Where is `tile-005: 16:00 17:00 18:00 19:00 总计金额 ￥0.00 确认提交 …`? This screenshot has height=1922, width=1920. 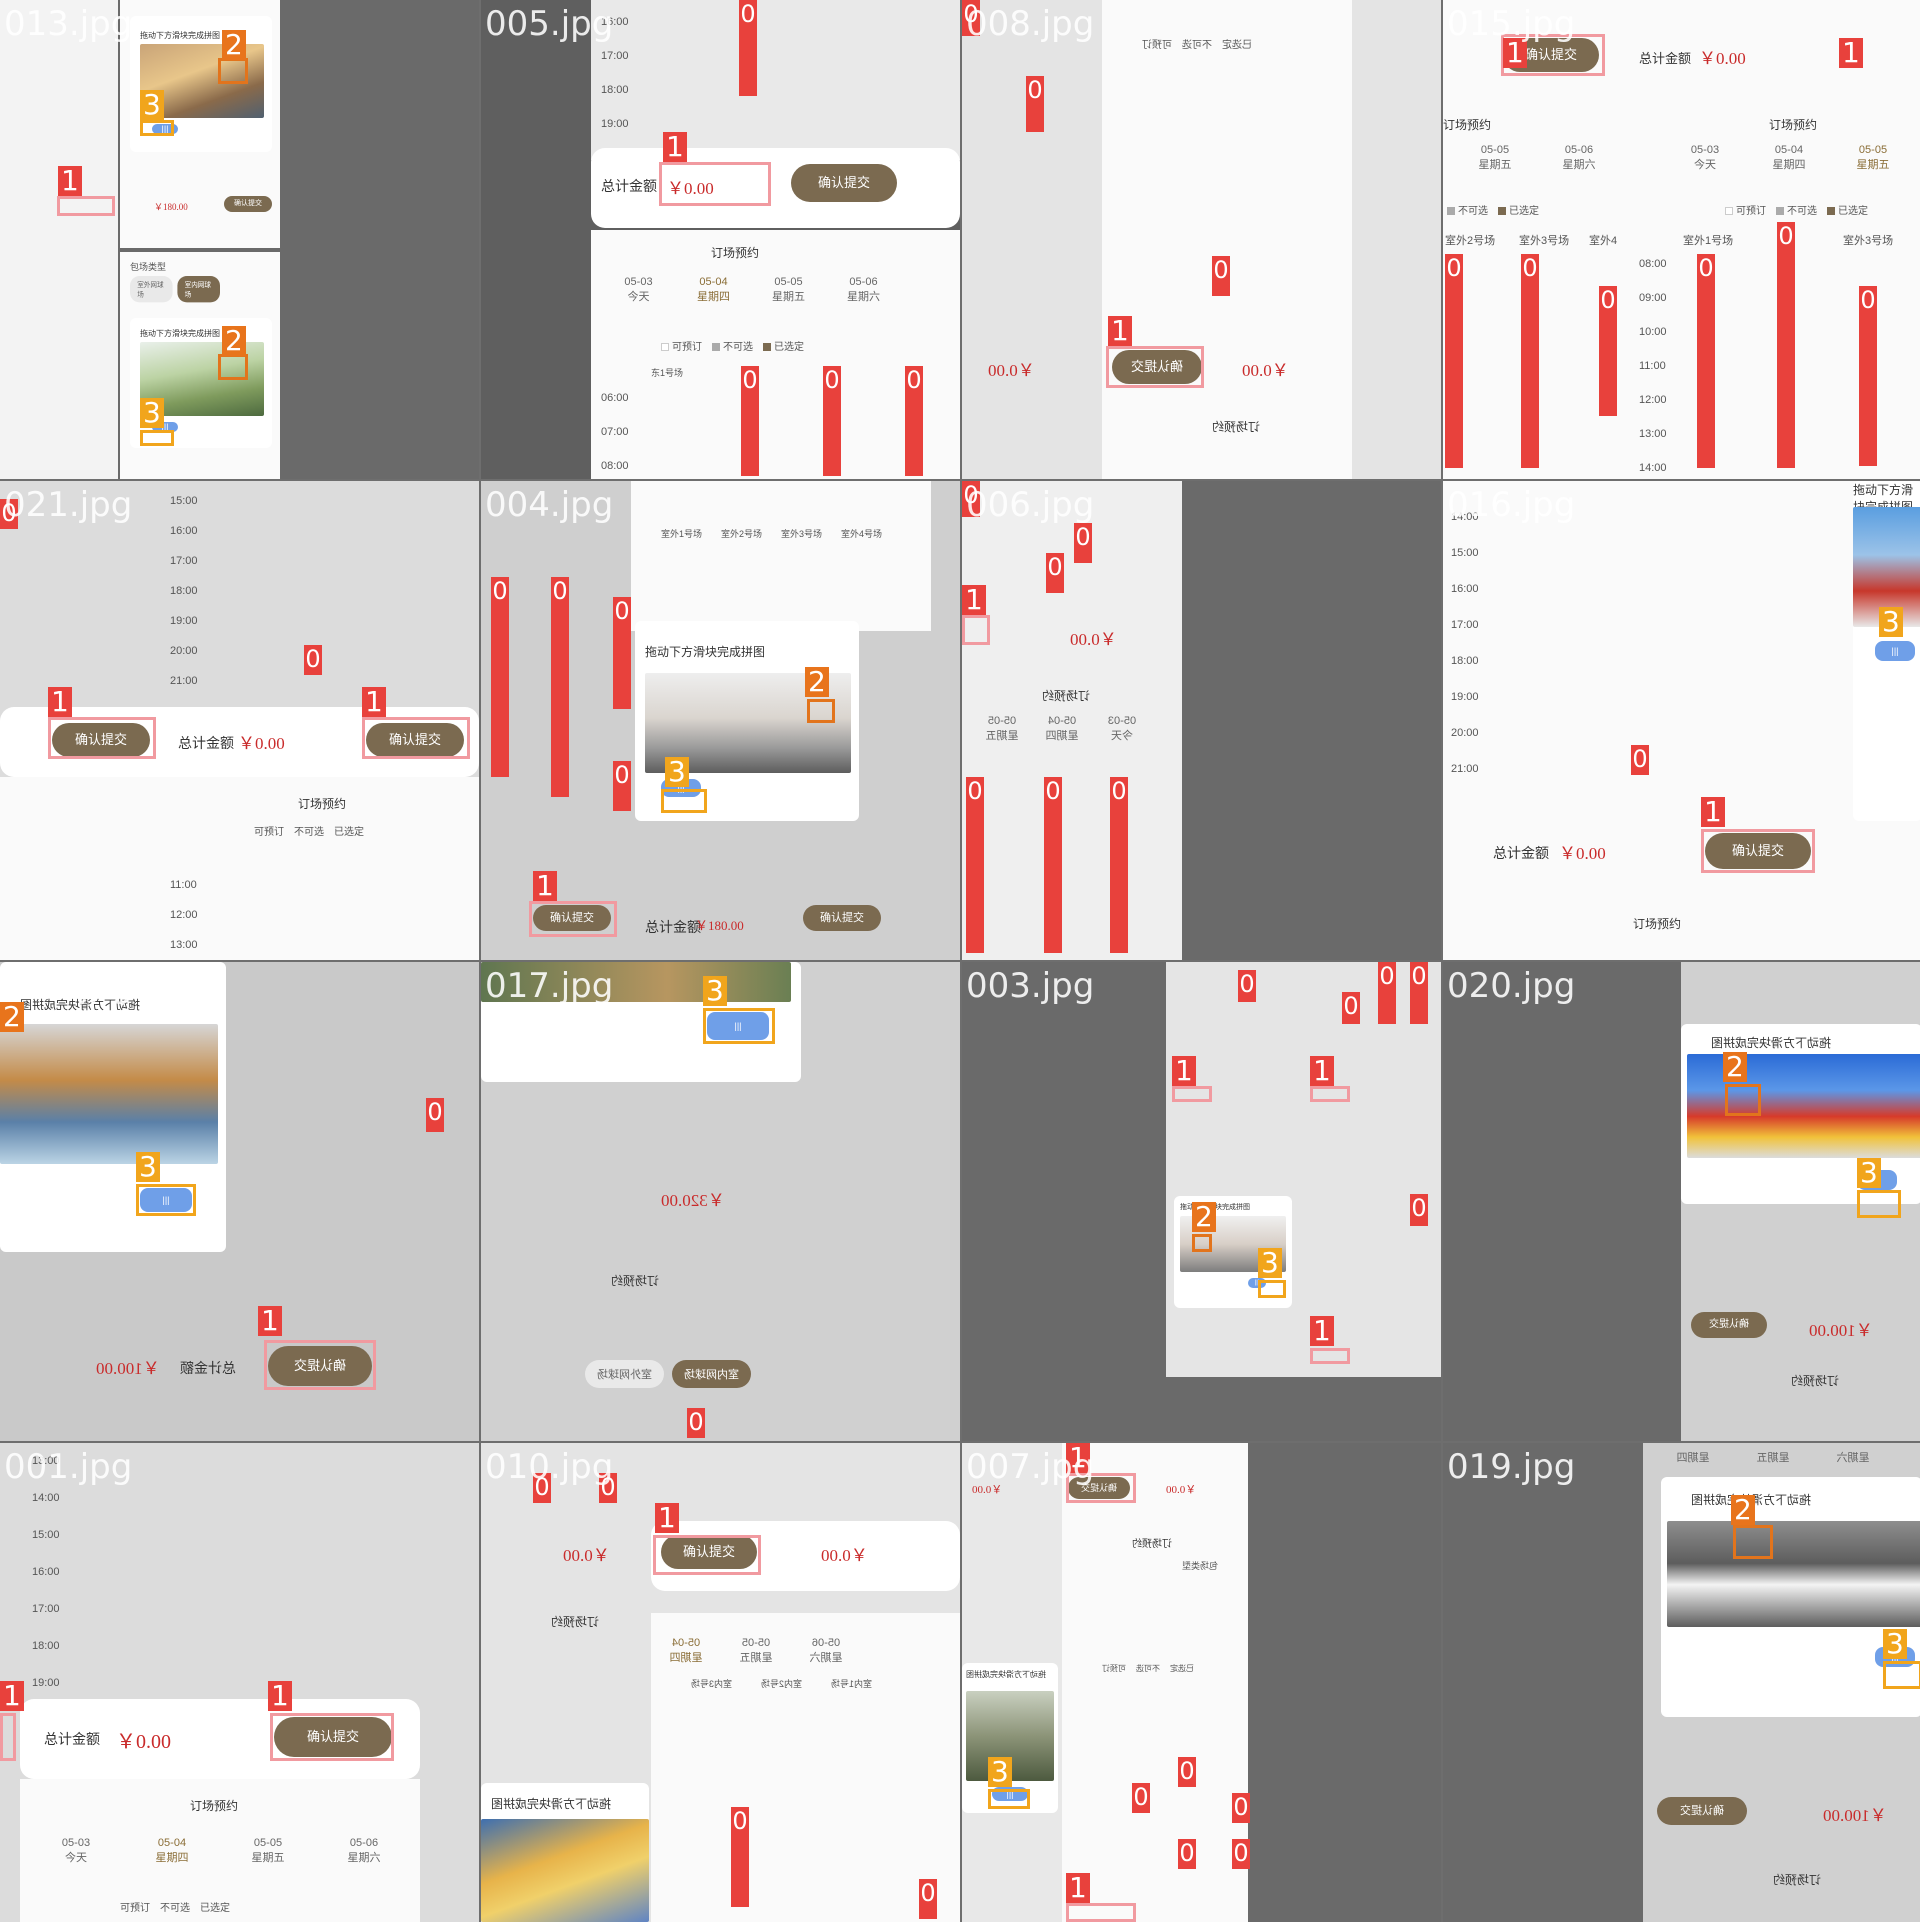
tile-005: 16:00 17:00 18:00 19:00 总计金额 ￥0.00 确认提交 … is located at coordinates (720, 239).